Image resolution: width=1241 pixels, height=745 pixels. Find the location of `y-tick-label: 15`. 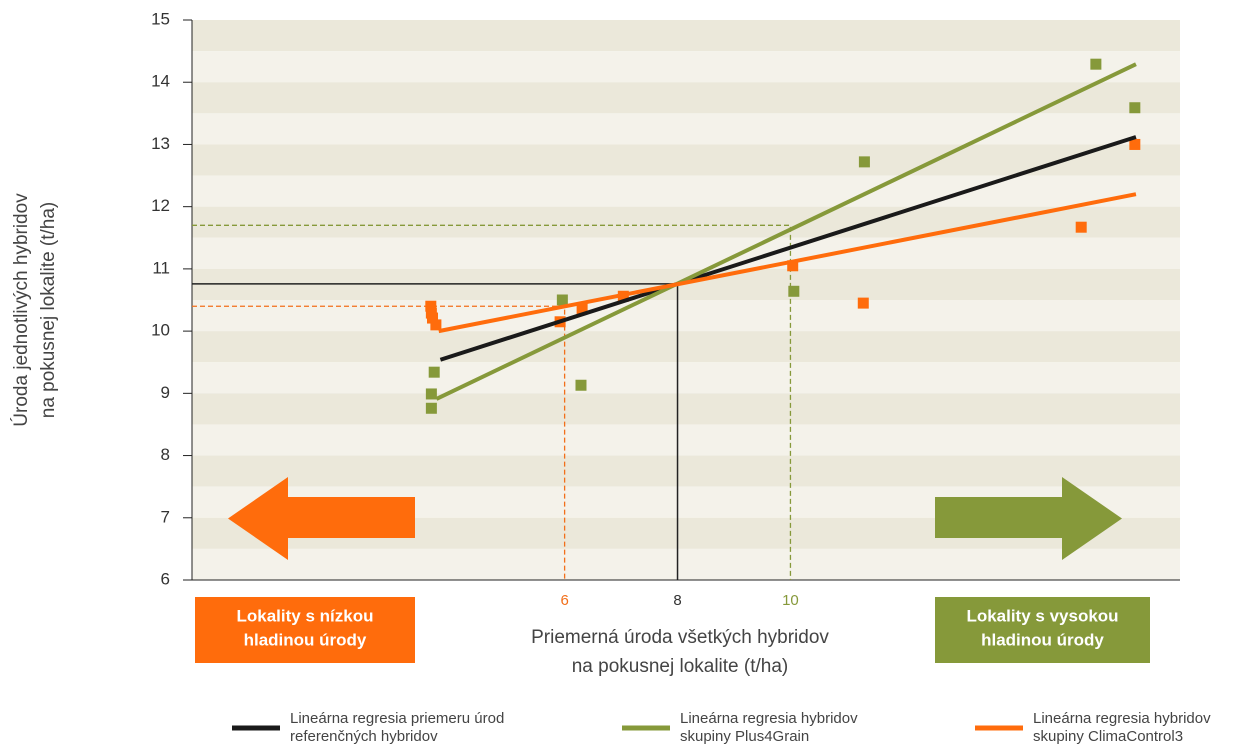

y-tick-label: 15 is located at coordinates (160, 18).